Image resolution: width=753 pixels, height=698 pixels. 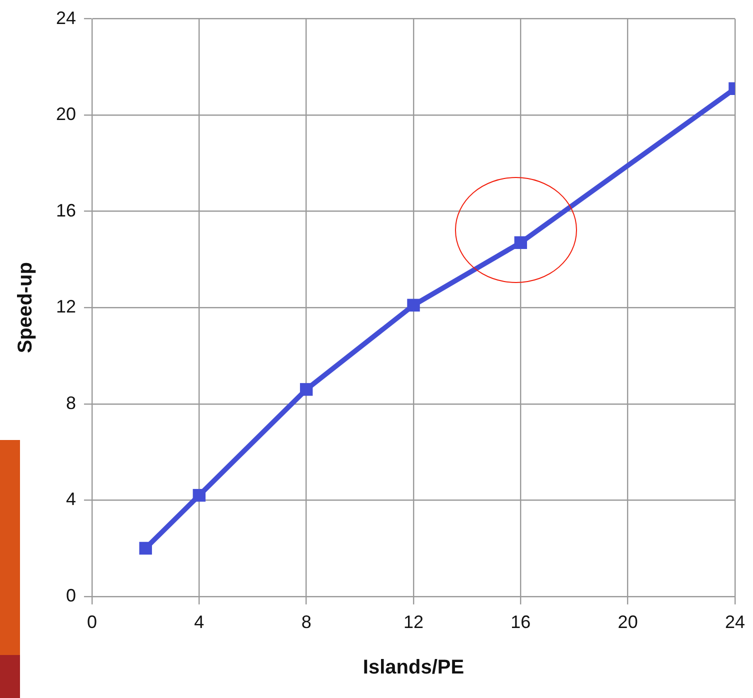 What do you see at coordinates (520, 622) in the screenshot?
I see `x-tick-label: 16` at bounding box center [520, 622].